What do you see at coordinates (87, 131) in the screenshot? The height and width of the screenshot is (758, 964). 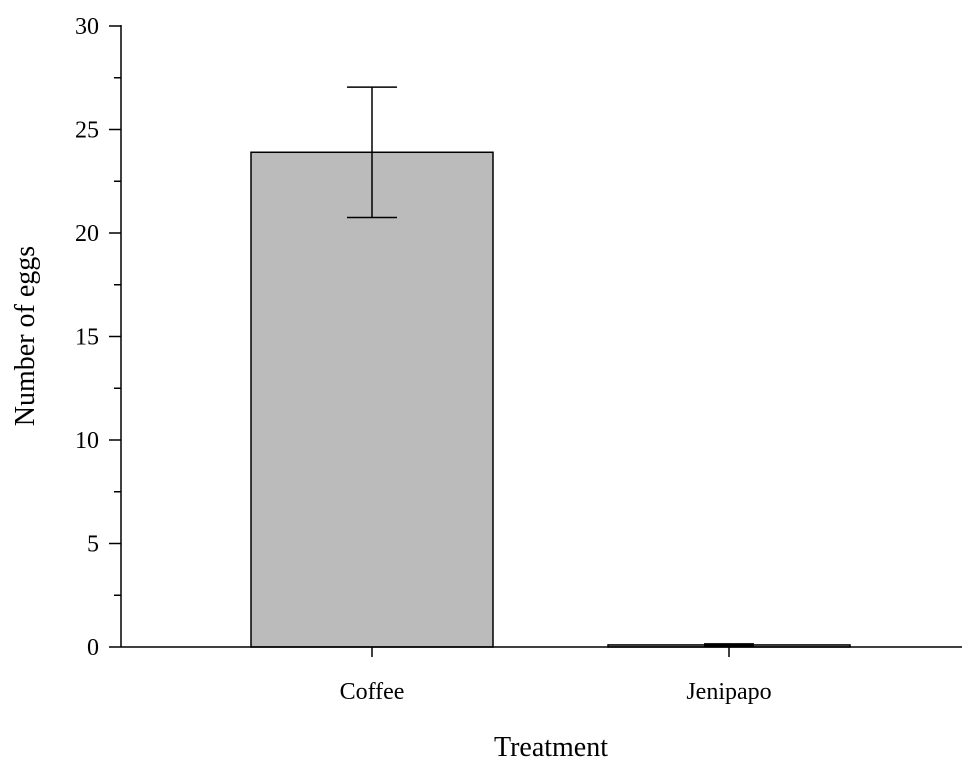 I see `y-tick-label: 25` at bounding box center [87, 131].